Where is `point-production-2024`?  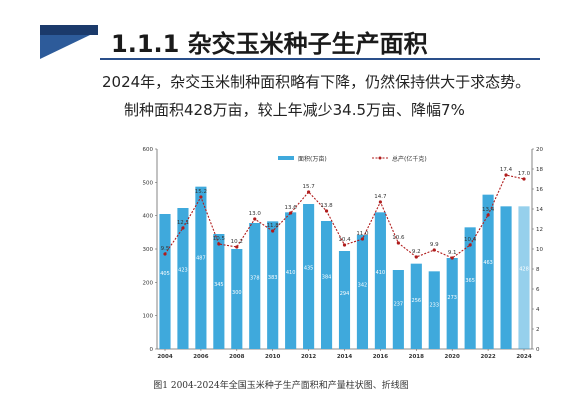
point-production-2024 is located at coordinates (524, 179).